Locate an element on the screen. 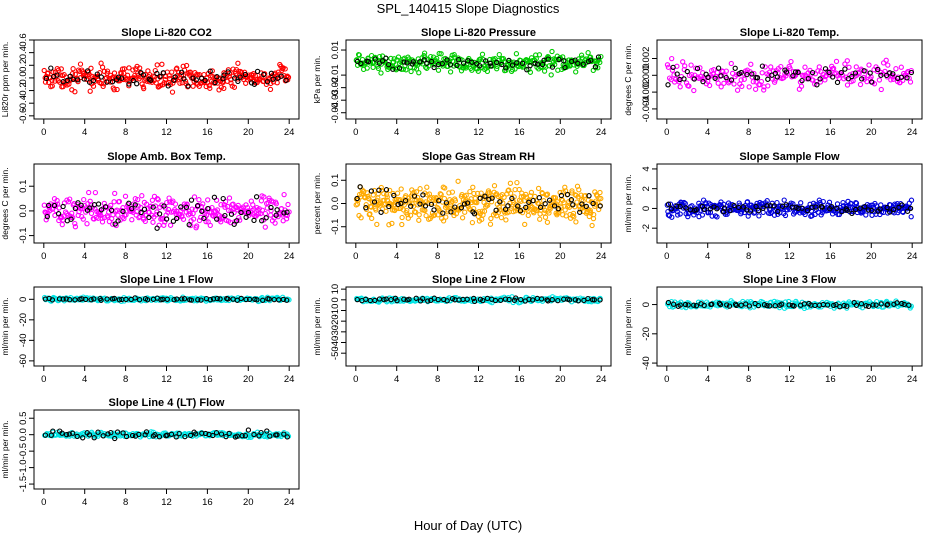  x-tick-label: 20 is located at coordinates (560, 132).